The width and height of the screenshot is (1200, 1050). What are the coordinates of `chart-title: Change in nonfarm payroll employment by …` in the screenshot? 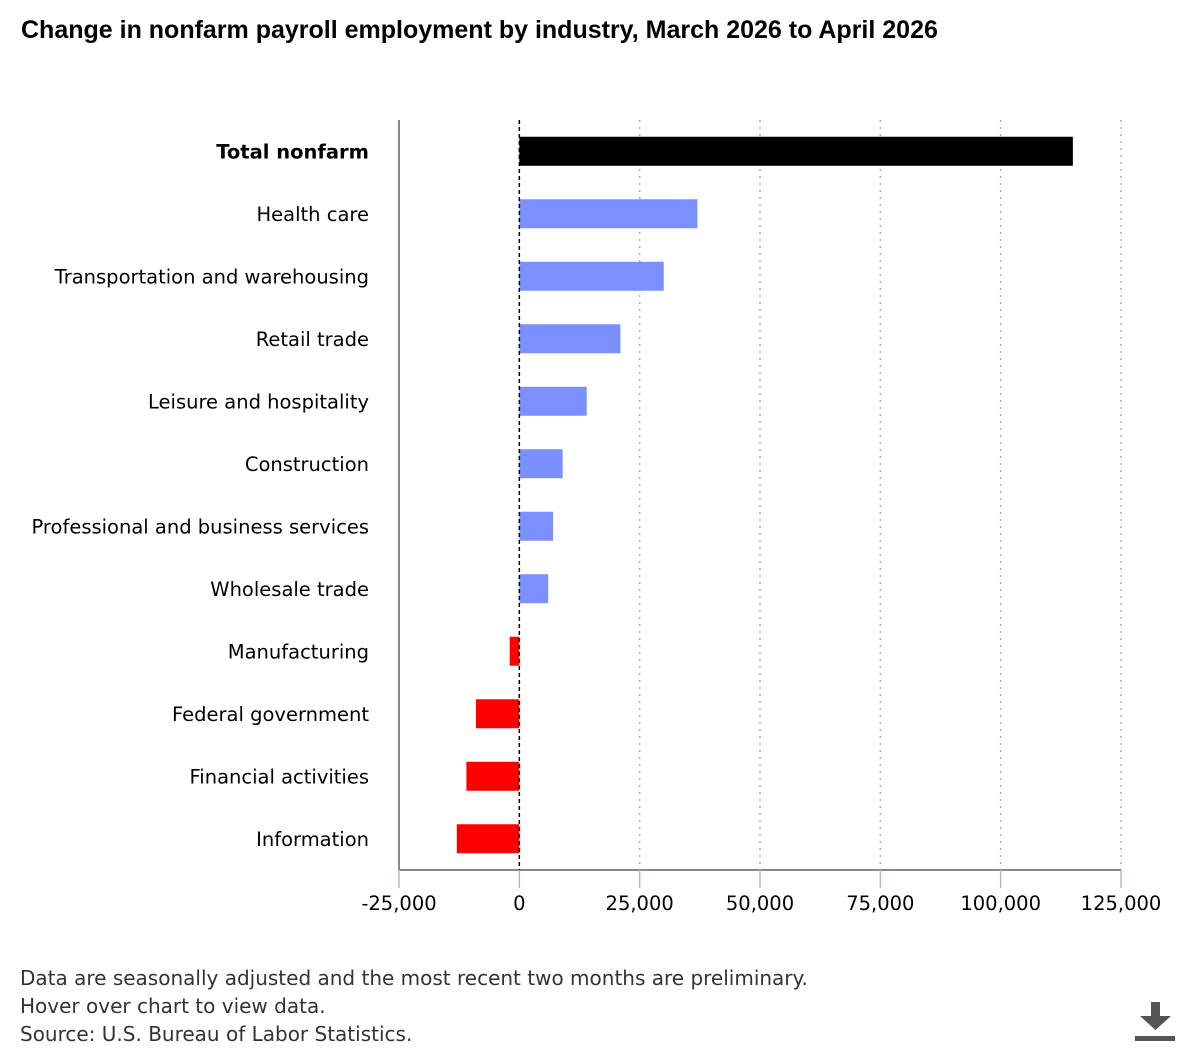 It's located at (479, 30).